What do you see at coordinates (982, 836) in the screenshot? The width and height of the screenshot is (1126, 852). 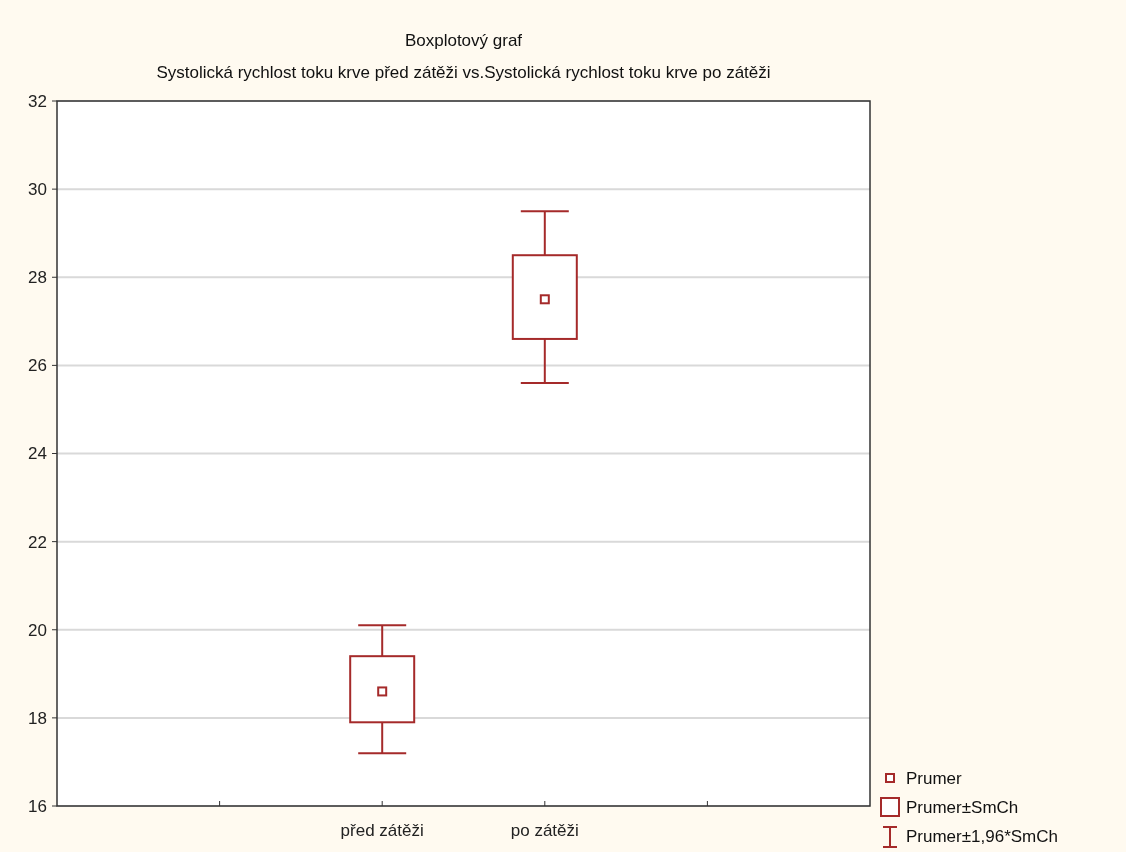 I see `text: Prumer±1,96*SmCh` at bounding box center [982, 836].